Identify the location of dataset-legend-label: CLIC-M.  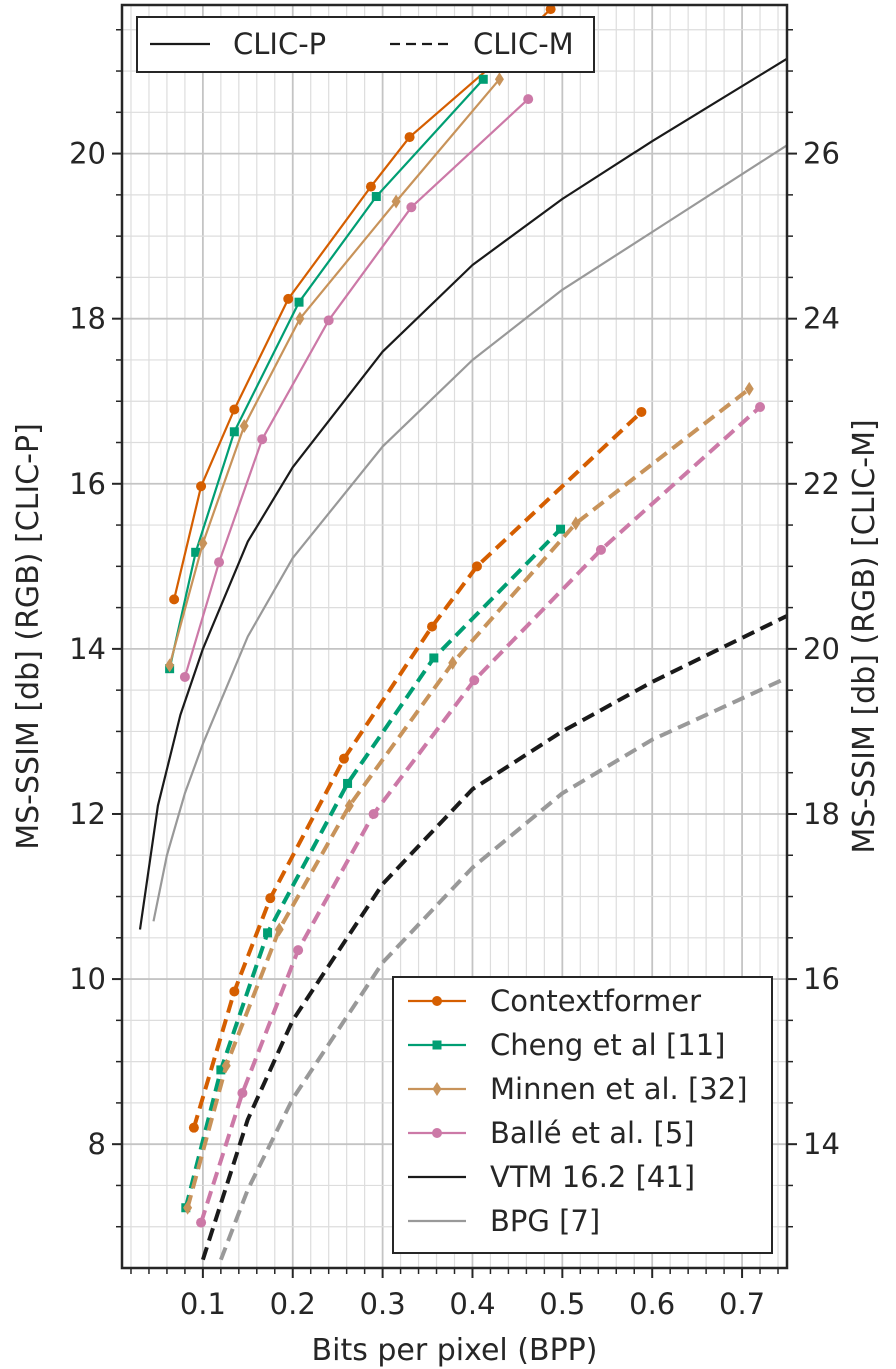
(523, 44).